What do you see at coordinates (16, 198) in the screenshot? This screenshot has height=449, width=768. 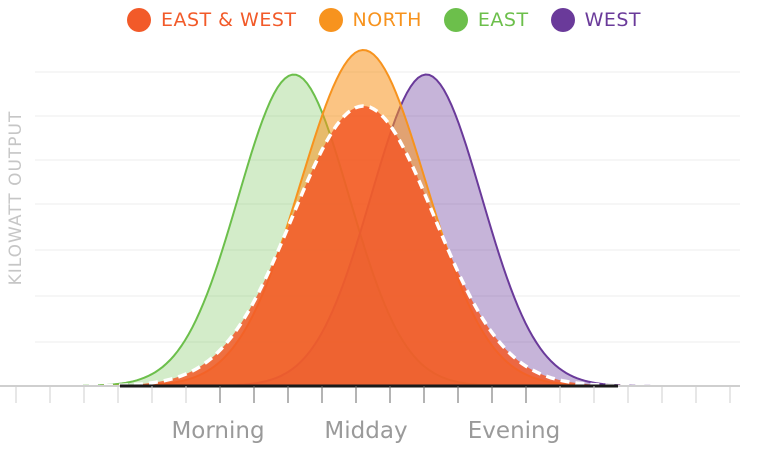 I see `y-axis-label: KILOWATT OUTPUT` at bounding box center [16, 198].